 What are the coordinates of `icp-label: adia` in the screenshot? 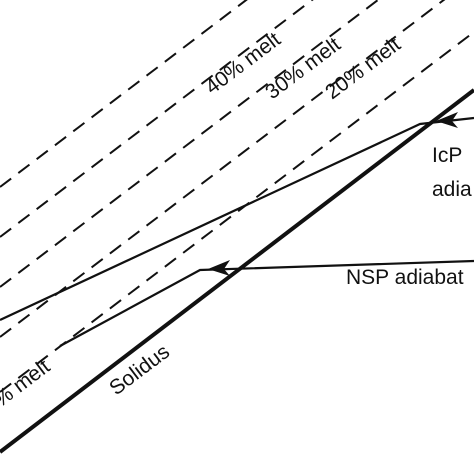 It's located at (452, 189).